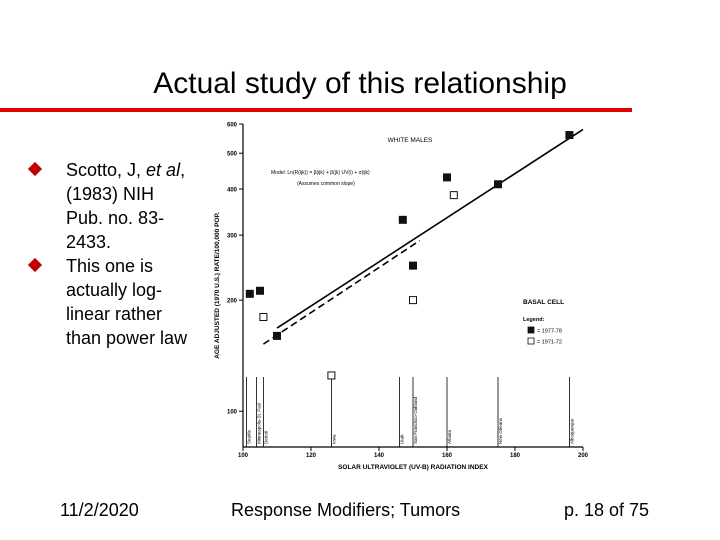  I want to click on x-tick-label: 200, so click(583, 456).